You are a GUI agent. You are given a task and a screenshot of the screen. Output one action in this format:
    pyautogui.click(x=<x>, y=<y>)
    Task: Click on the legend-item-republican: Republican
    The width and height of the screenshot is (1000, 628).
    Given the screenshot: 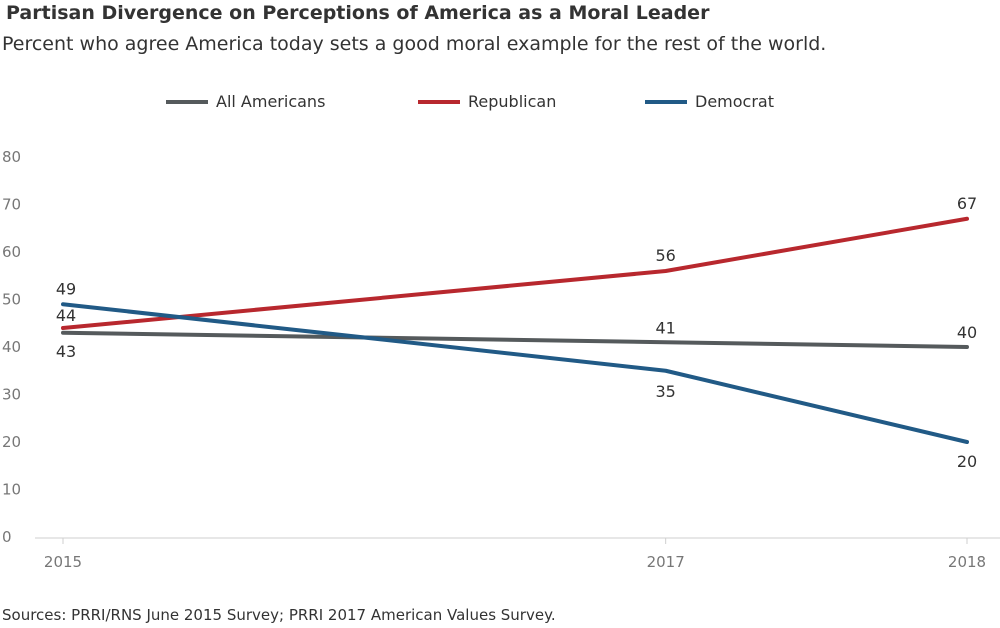 What is the action you would take?
    pyautogui.click(x=487, y=101)
    